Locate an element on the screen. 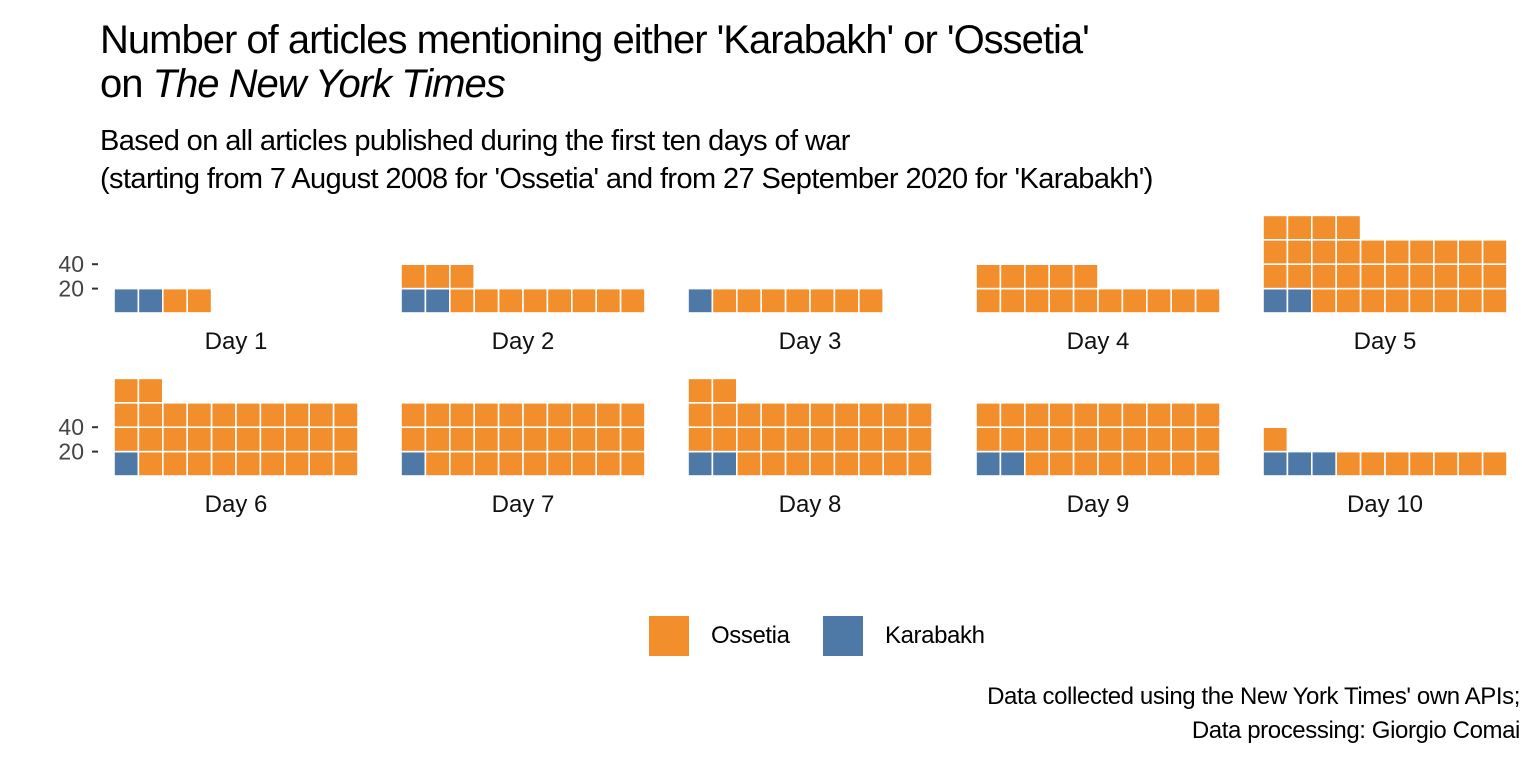  legend-swatch-karabakh is located at coordinates (843, 636).